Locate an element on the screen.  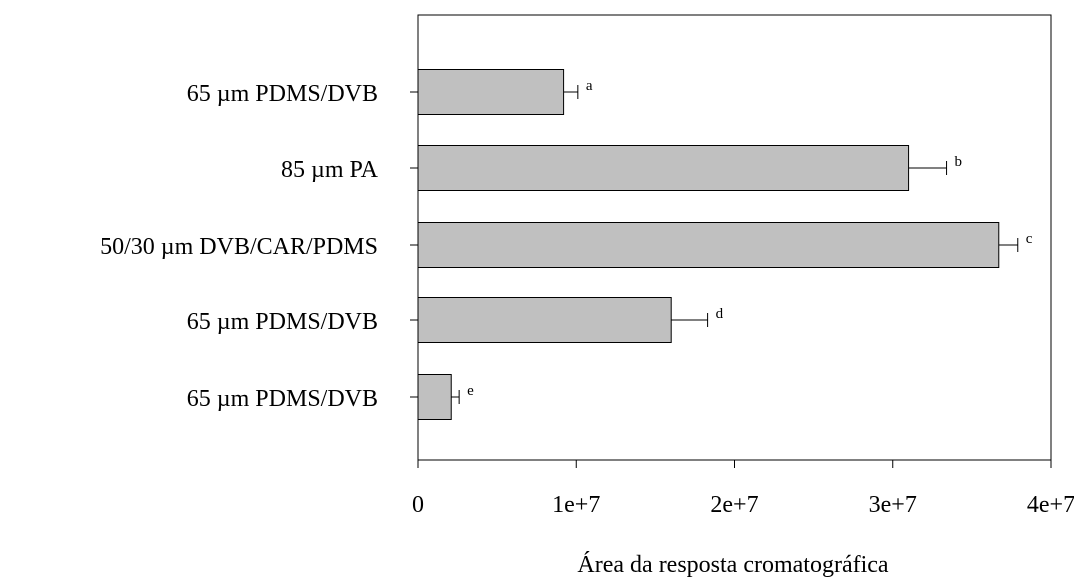
category-label: 85 µm PA is located at coordinates (330, 170).